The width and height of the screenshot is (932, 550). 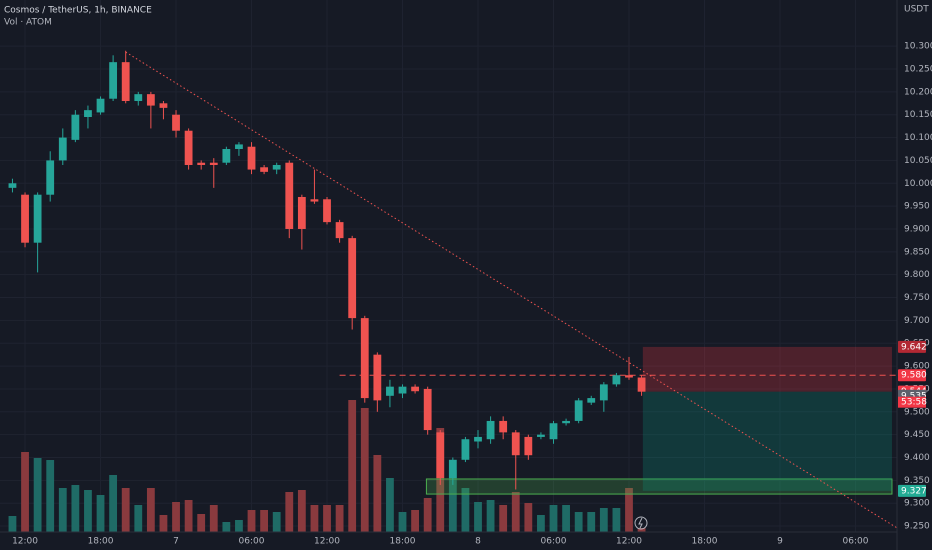 I want to click on x-tick-label: 12:00, so click(x=629, y=542).